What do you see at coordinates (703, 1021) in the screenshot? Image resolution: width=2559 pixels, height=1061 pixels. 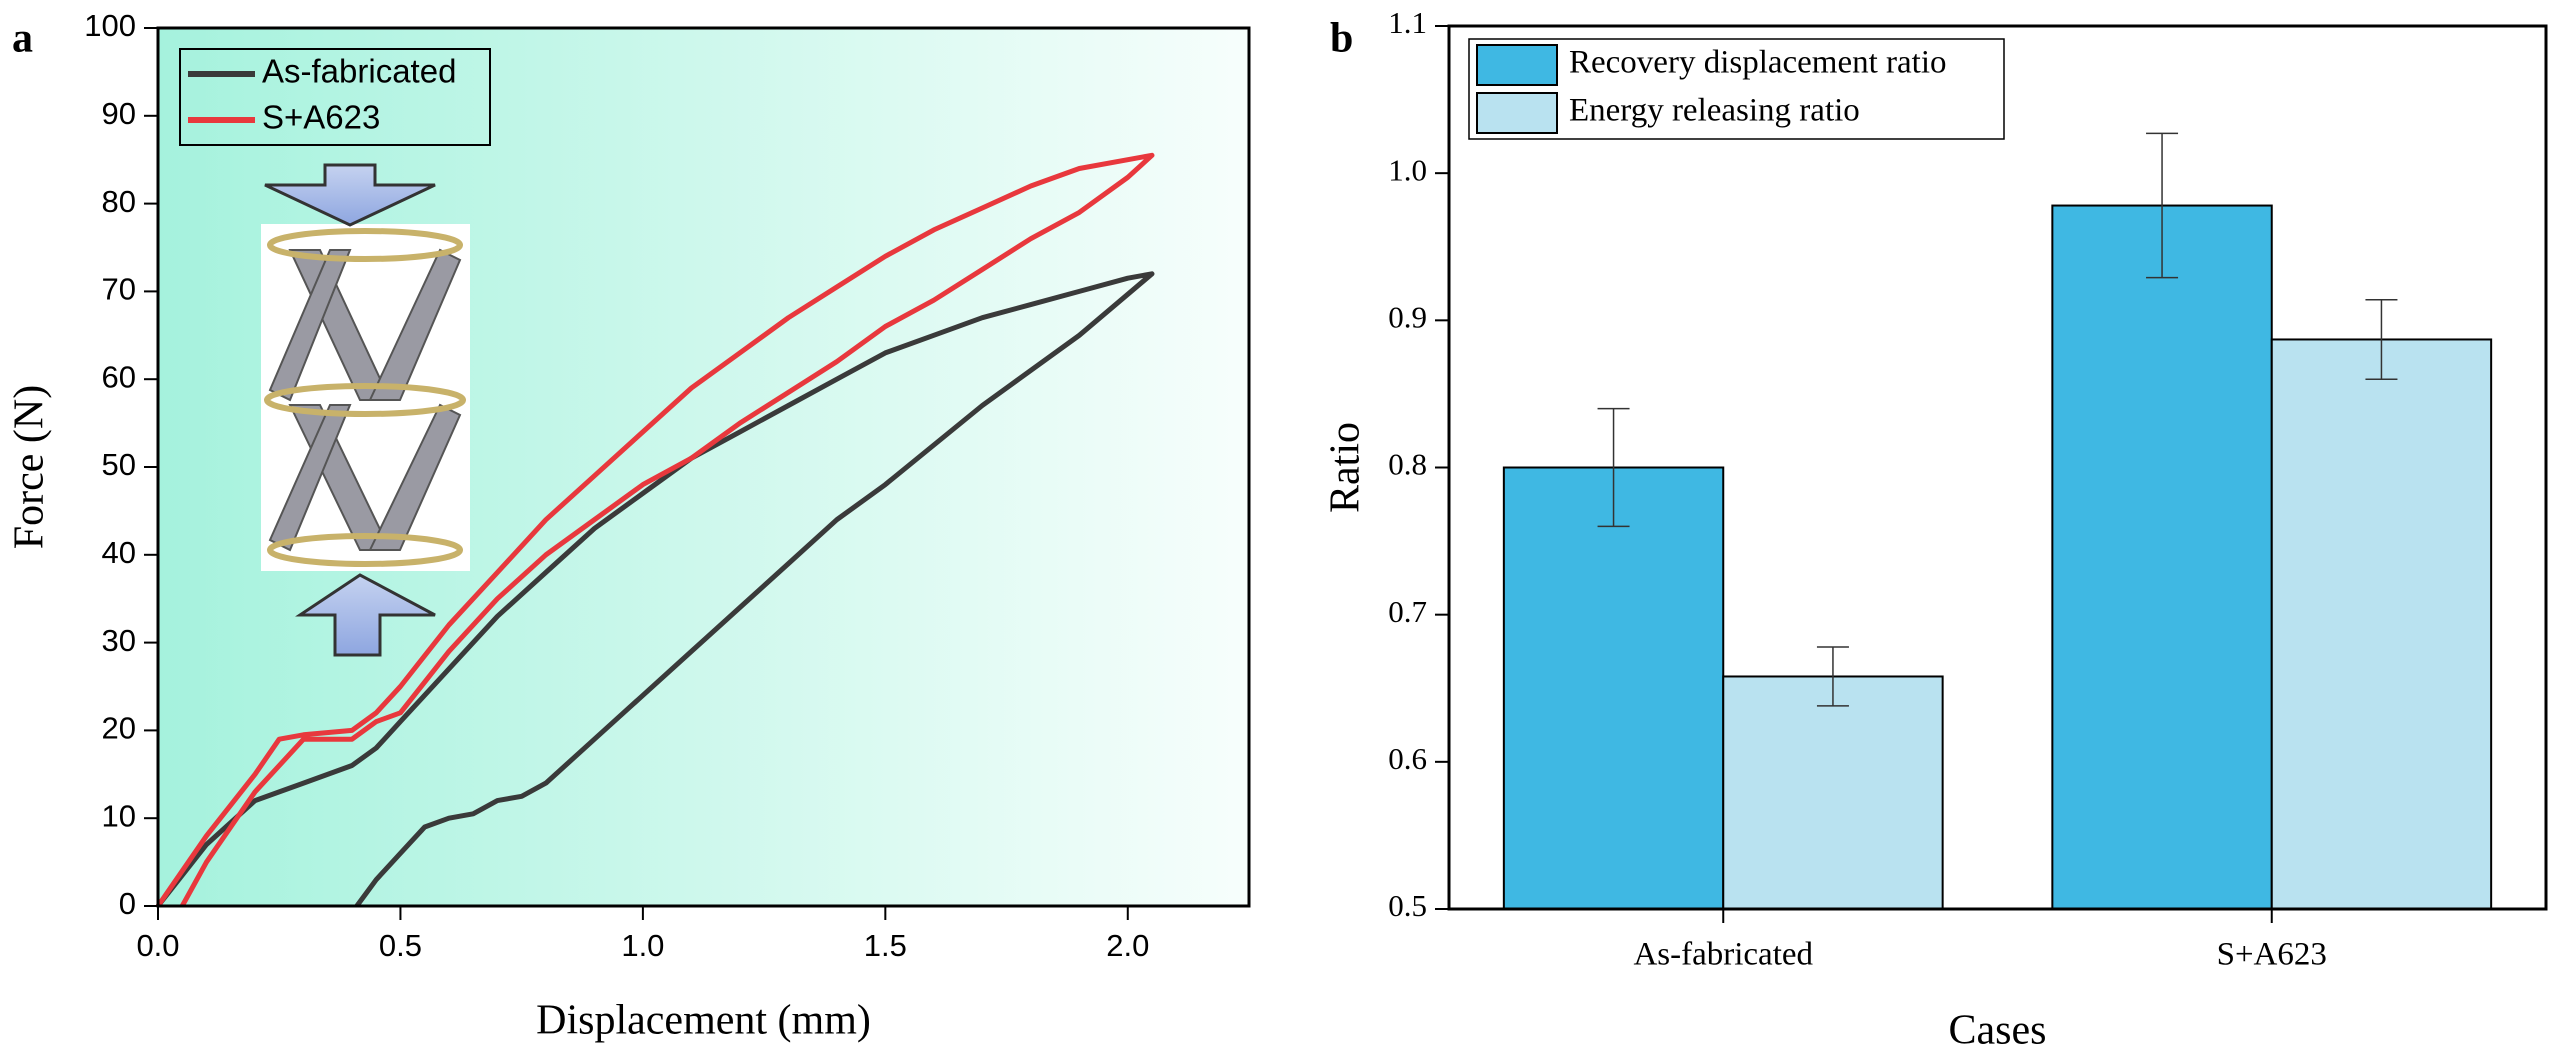 I see `x-axis-title: Displacement (mm)` at bounding box center [703, 1021].